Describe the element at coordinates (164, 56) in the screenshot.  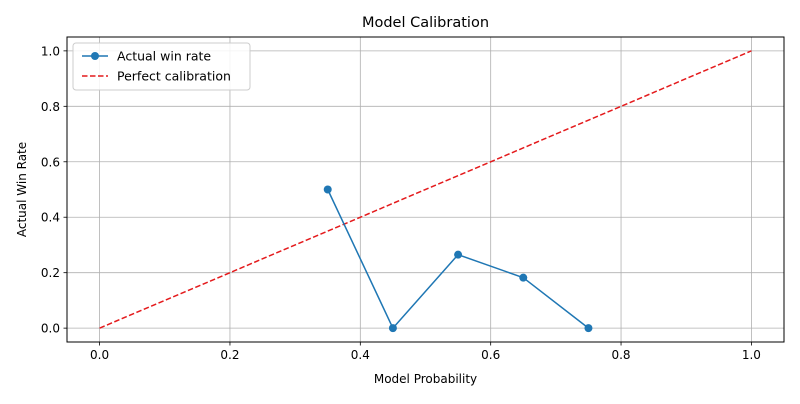
I see `legend-label-actual: Actual win rate` at that location.